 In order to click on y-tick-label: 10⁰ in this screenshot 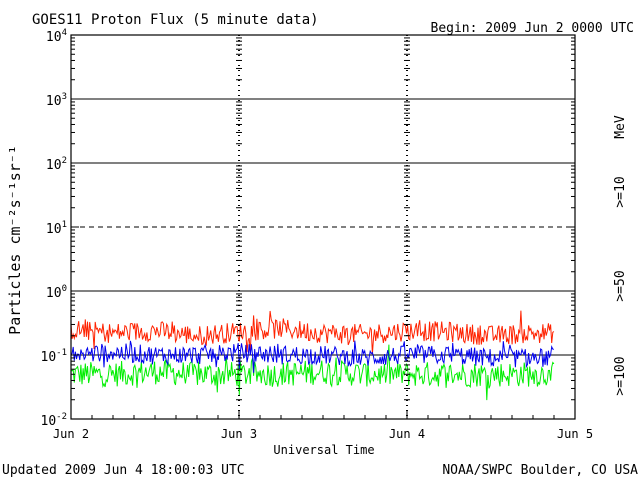, I will do `click(56, 292)`.